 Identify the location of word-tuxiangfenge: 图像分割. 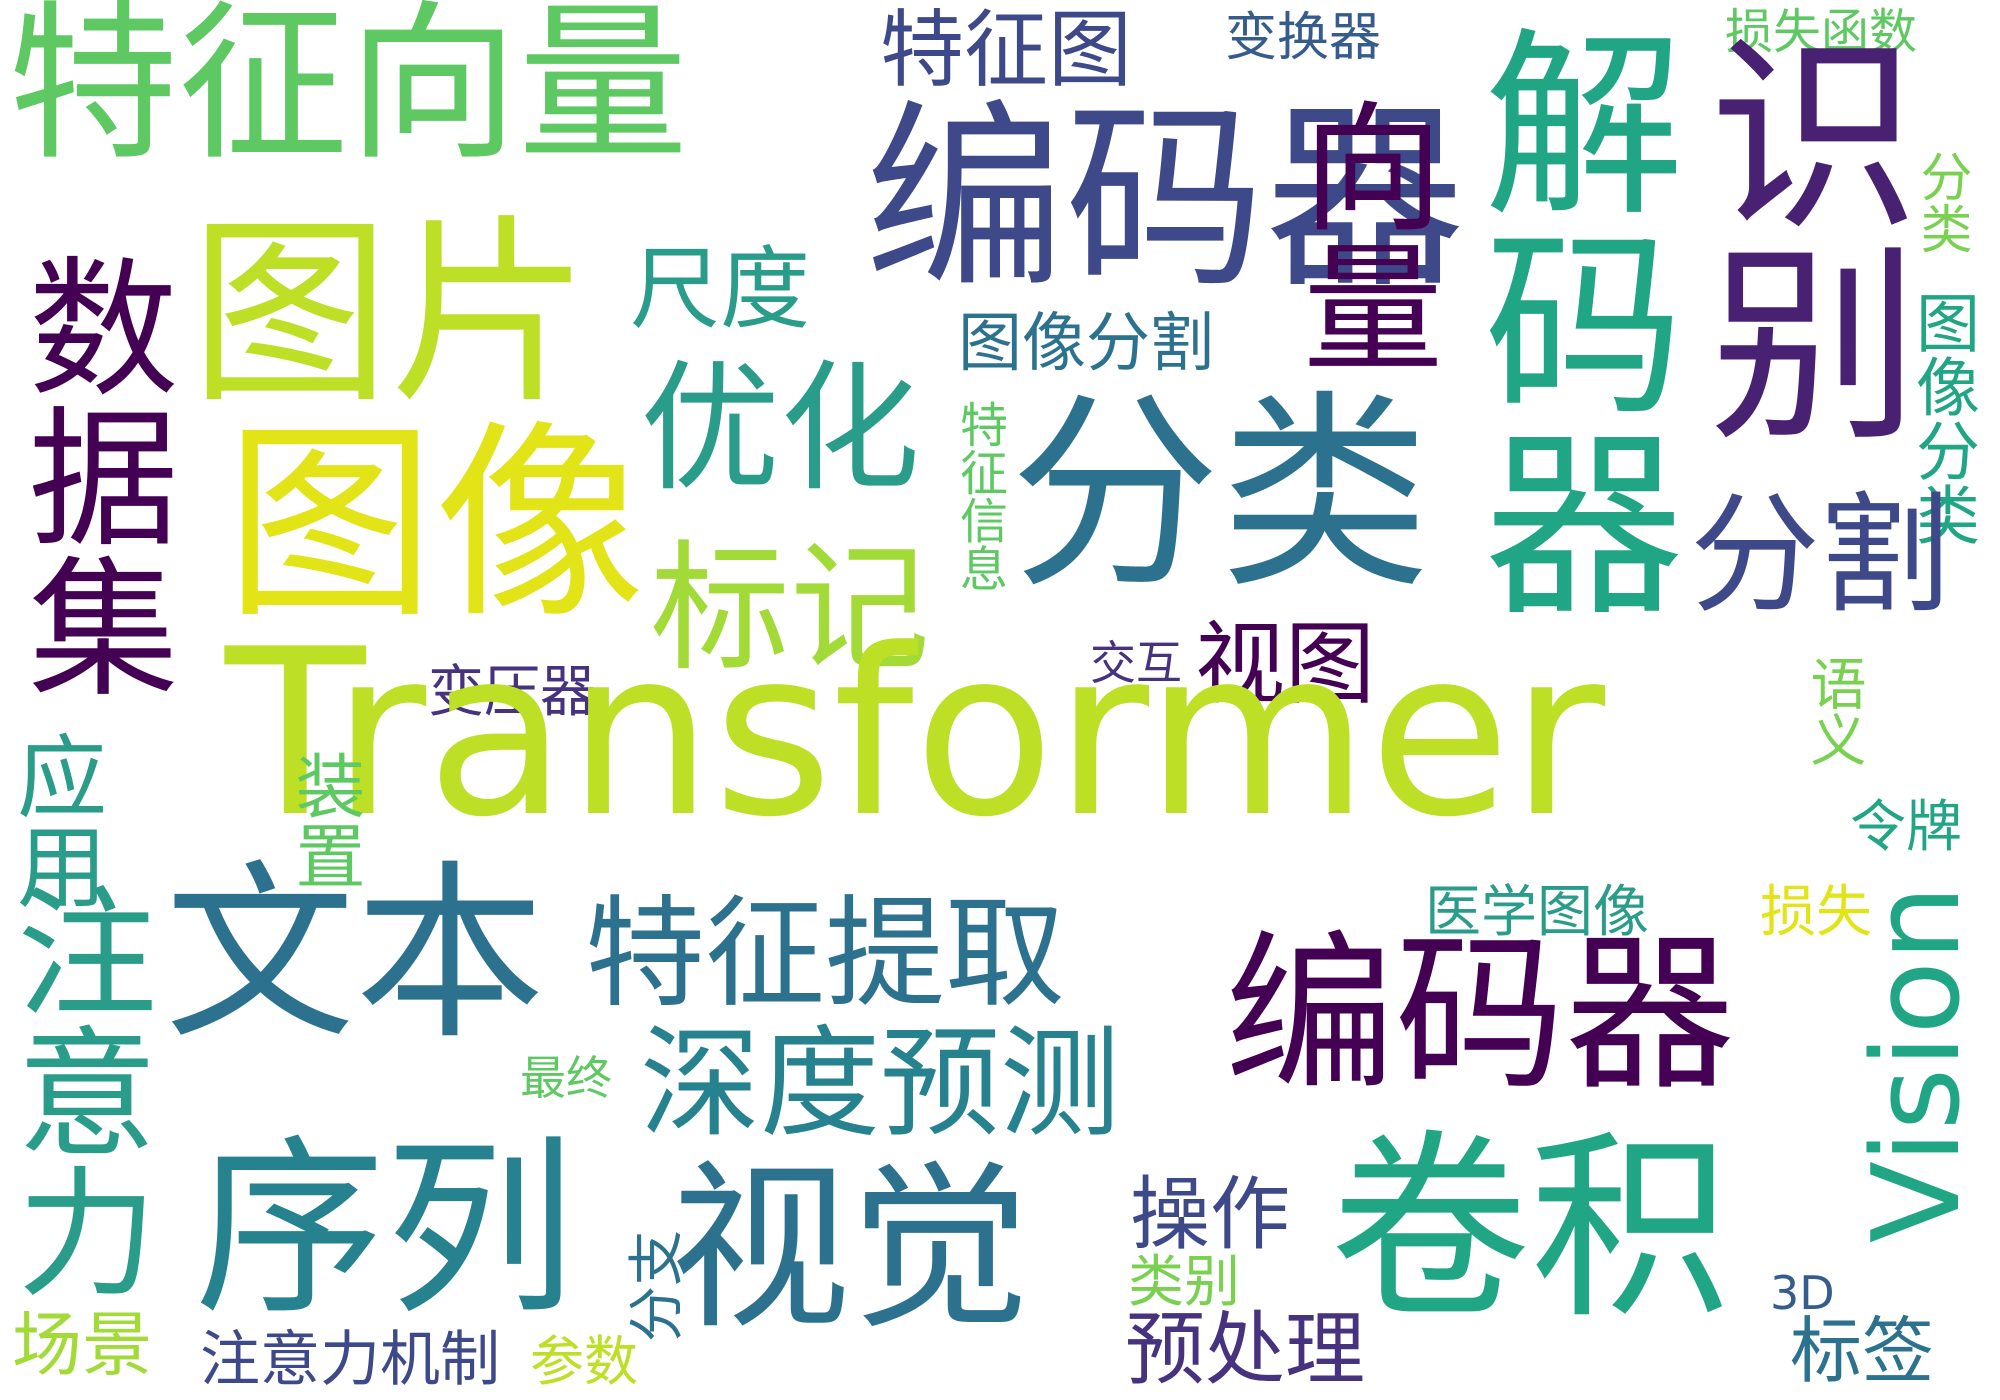
(1086, 344).